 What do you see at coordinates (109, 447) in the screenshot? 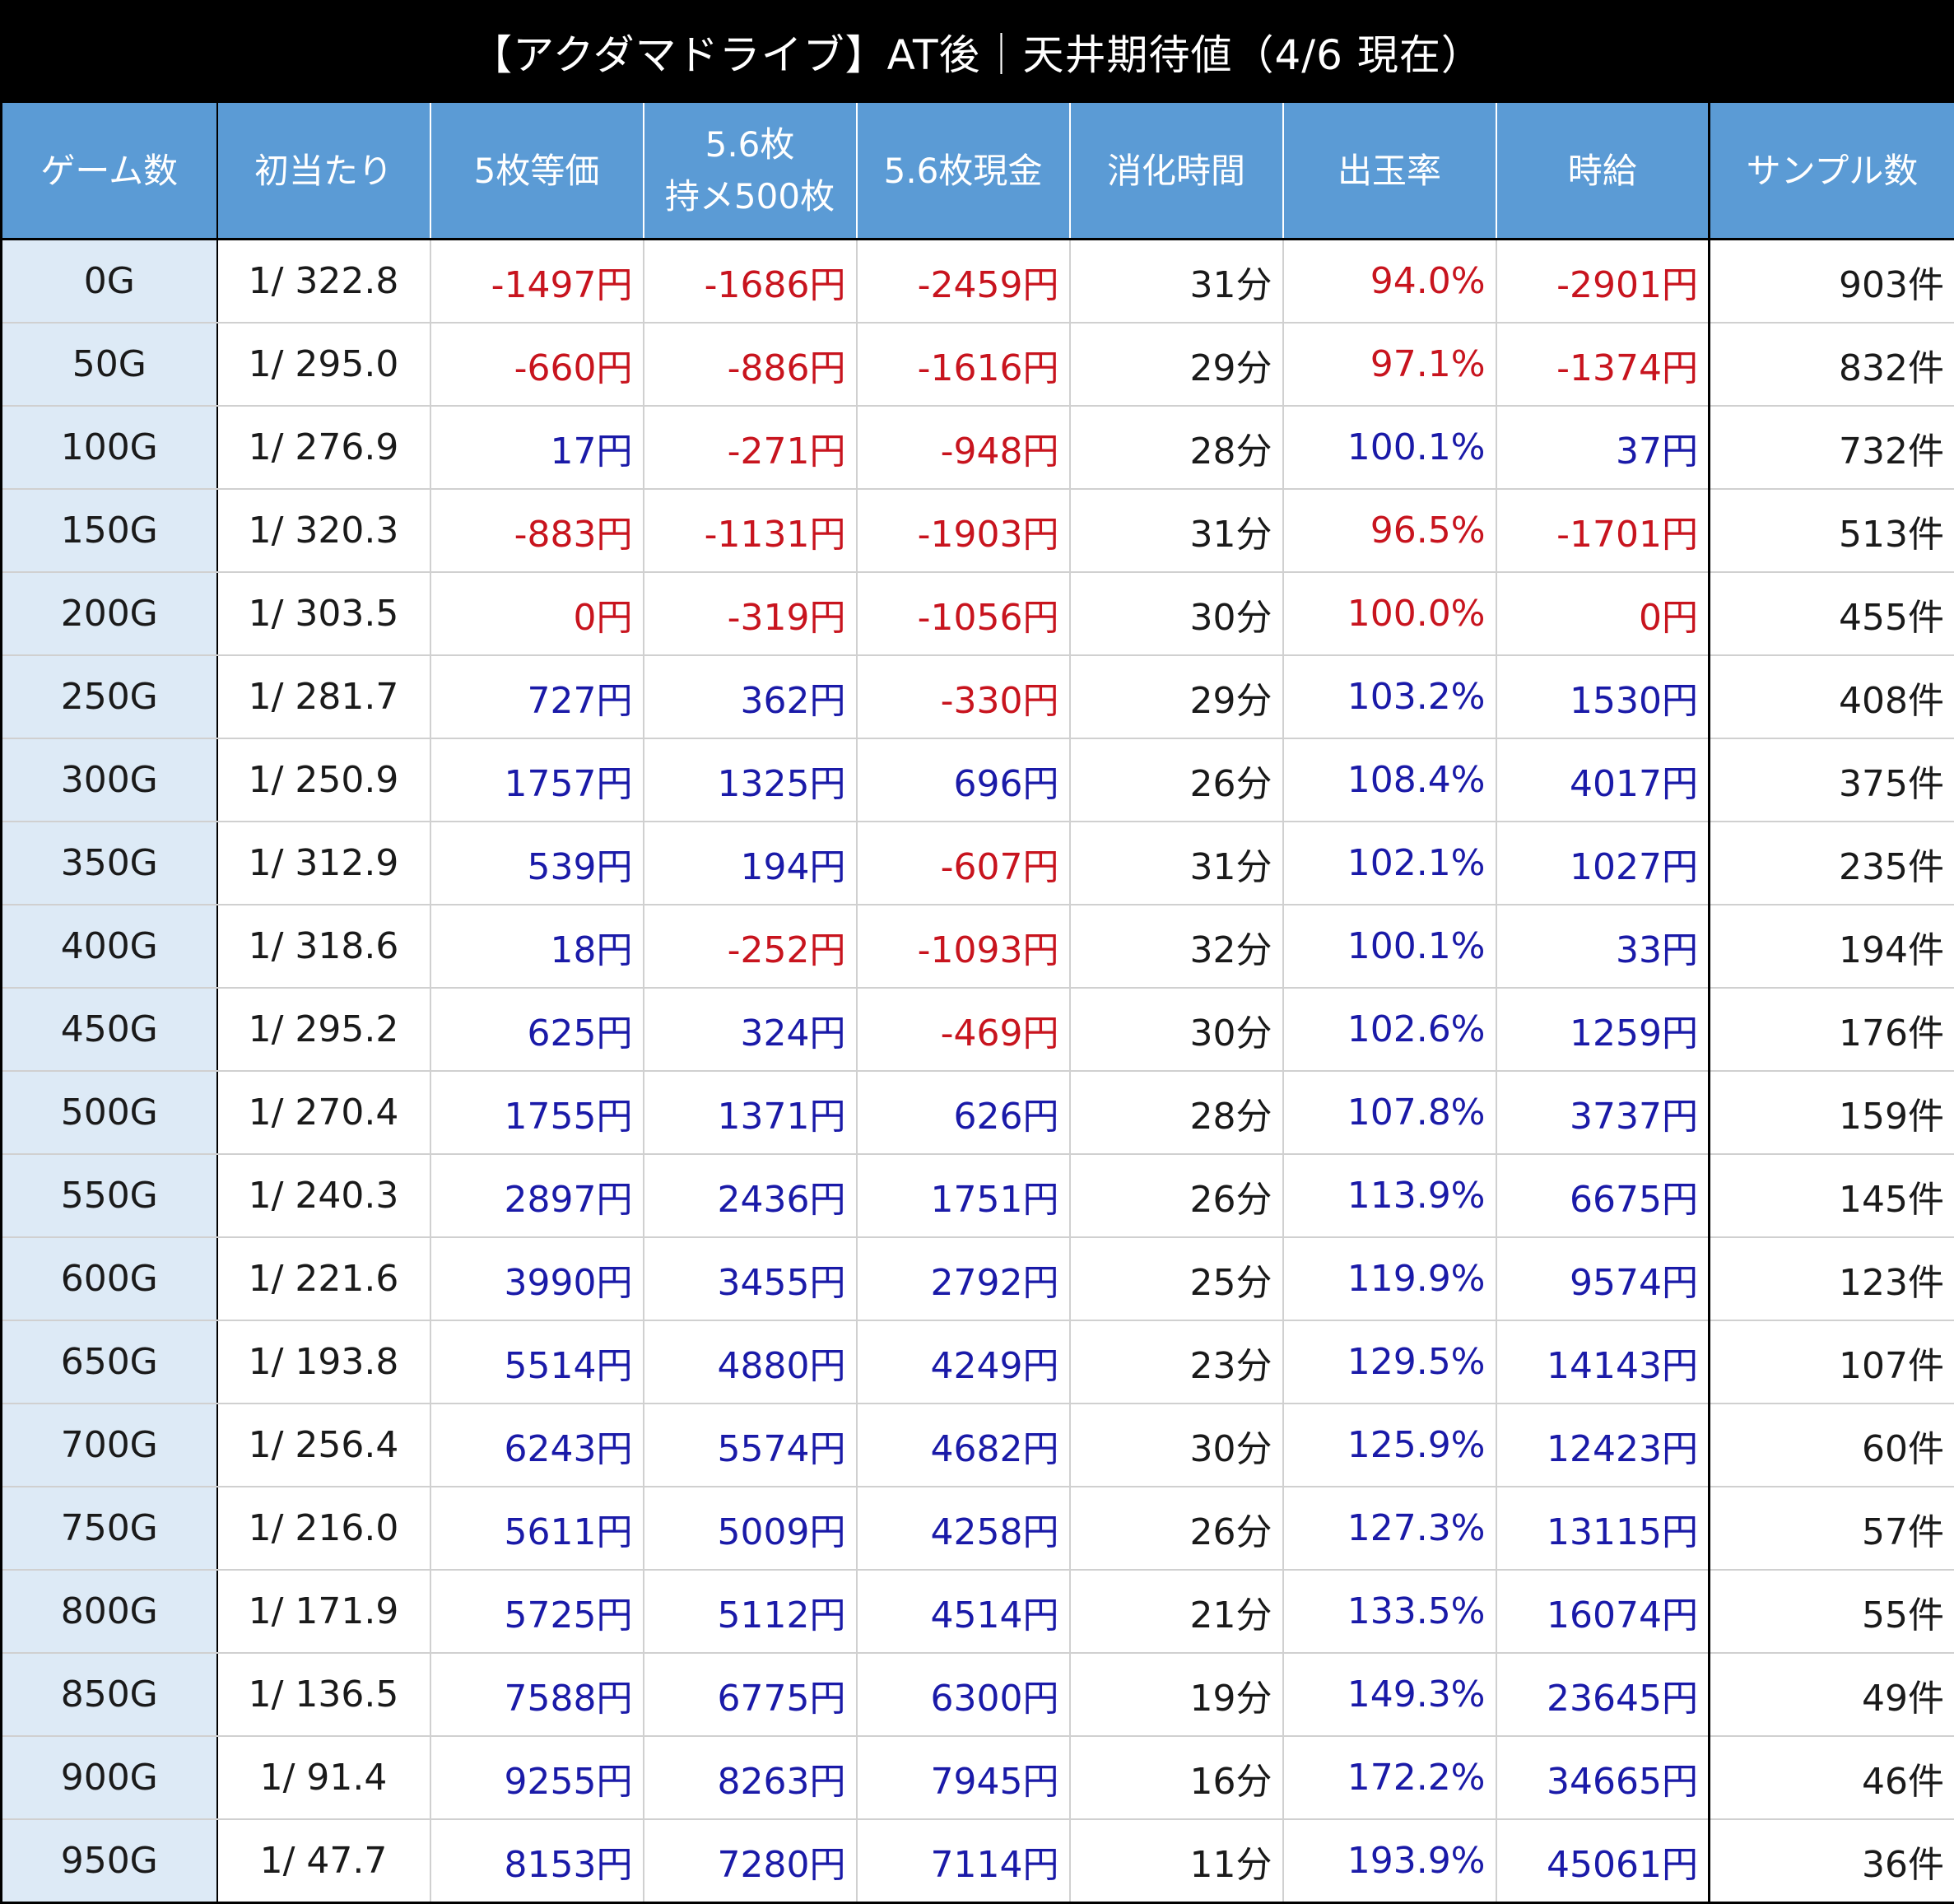
I see `cell-games: 100G` at bounding box center [109, 447].